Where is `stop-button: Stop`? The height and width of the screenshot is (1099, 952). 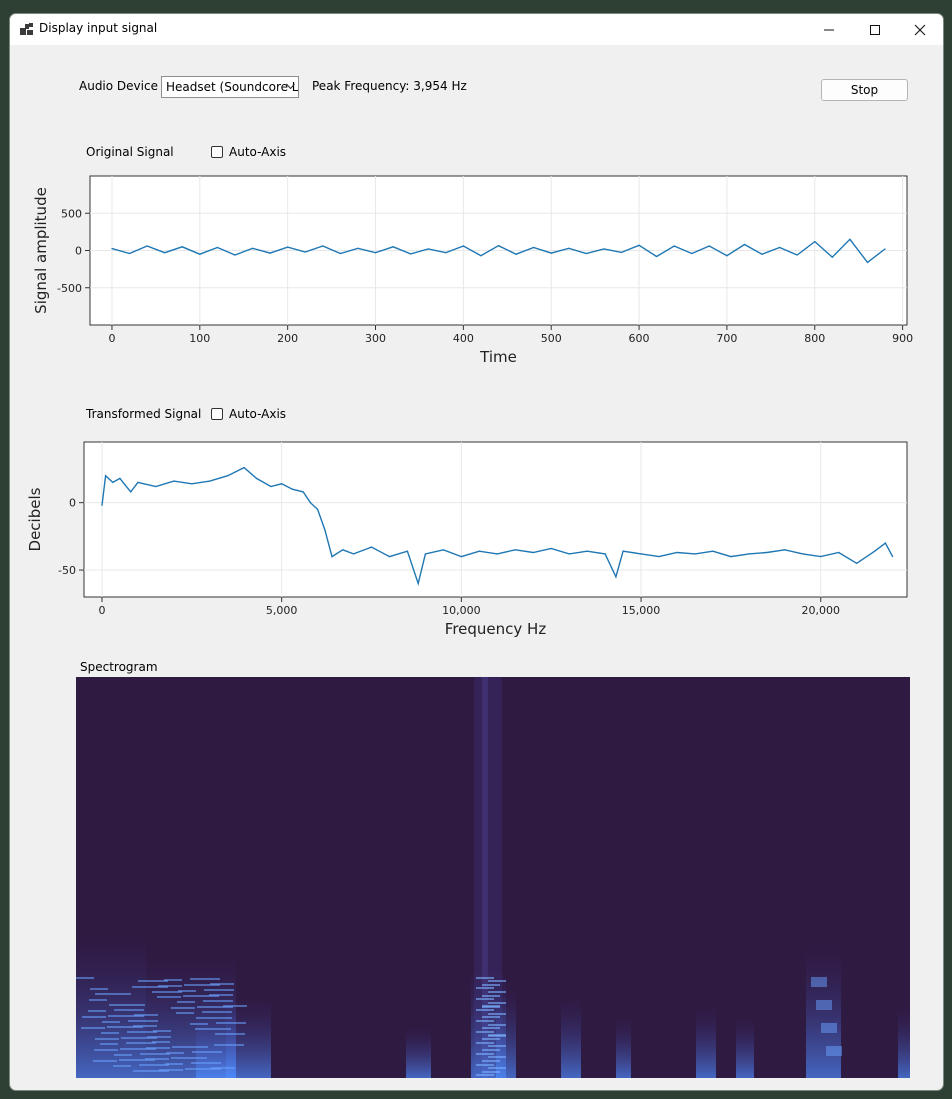 stop-button: Stop is located at coordinates (864, 90).